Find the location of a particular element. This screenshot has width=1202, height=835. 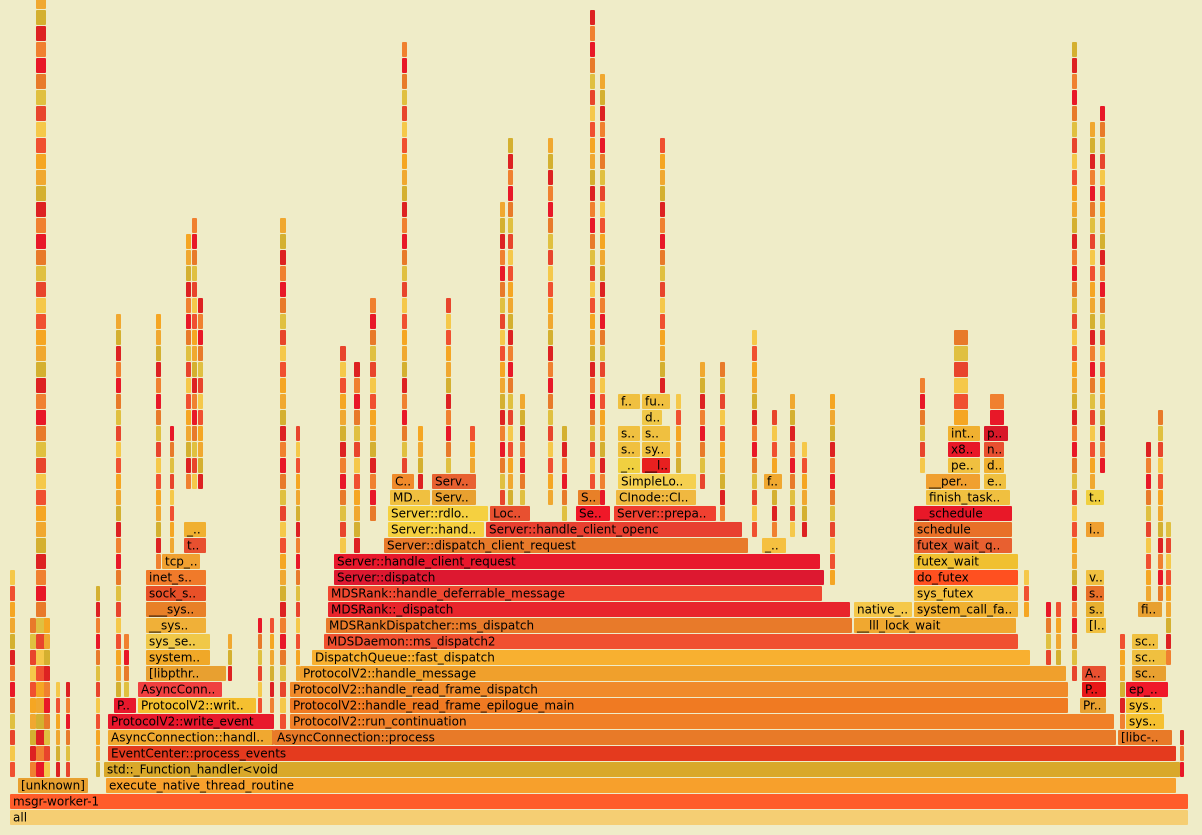

frame-label: ProtocolV2::writ.. is located at coordinates (192, 706).